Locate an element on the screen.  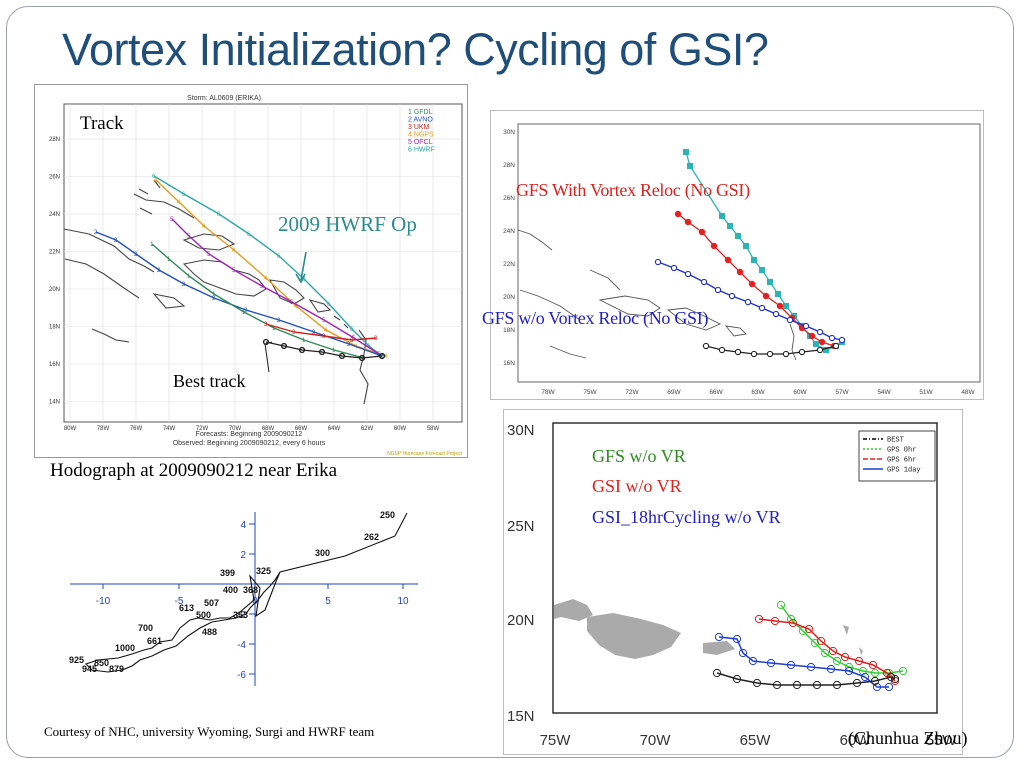
track-y-tick: 26N is located at coordinates (54, 178).